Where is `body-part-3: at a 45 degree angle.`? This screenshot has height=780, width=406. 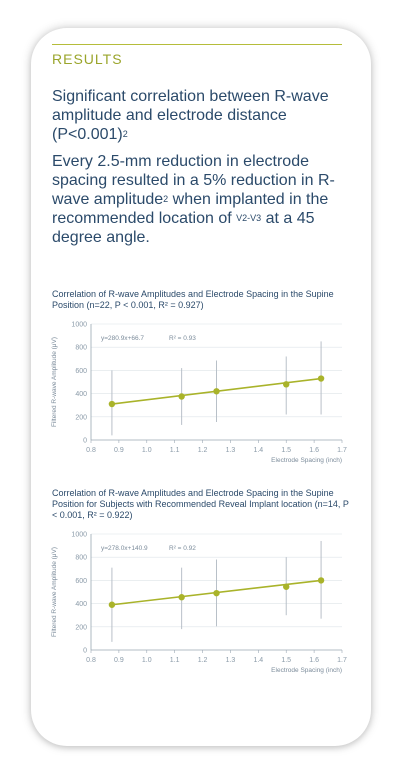 body-part-3: at a 45 degree angle. is located at coordinates (183, 228).